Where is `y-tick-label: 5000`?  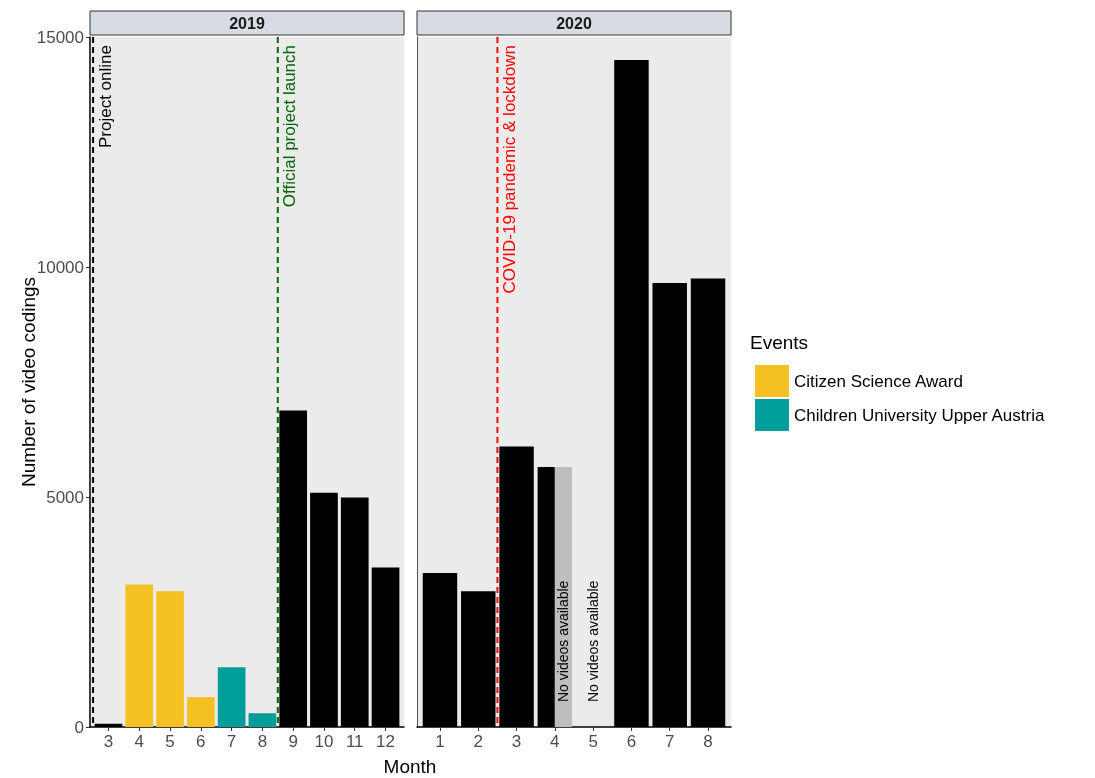 y-tick-label: 5000 is located at coordinates (65, 497).